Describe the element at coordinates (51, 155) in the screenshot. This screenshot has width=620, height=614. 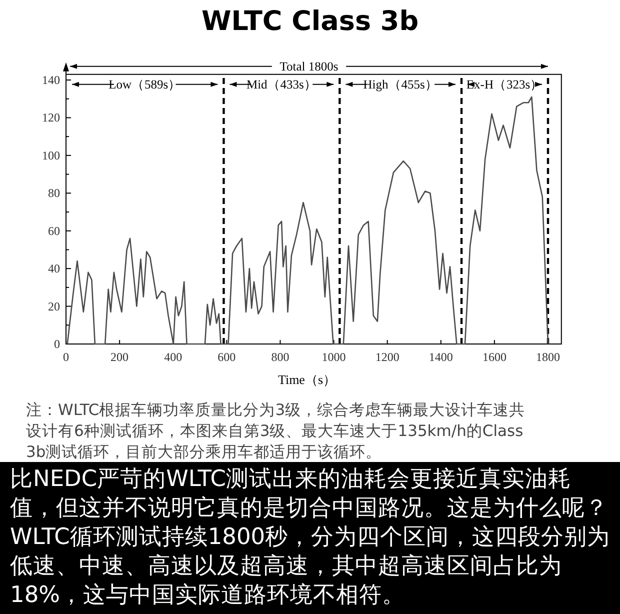
I see `y-tick-label: 100` at that location.